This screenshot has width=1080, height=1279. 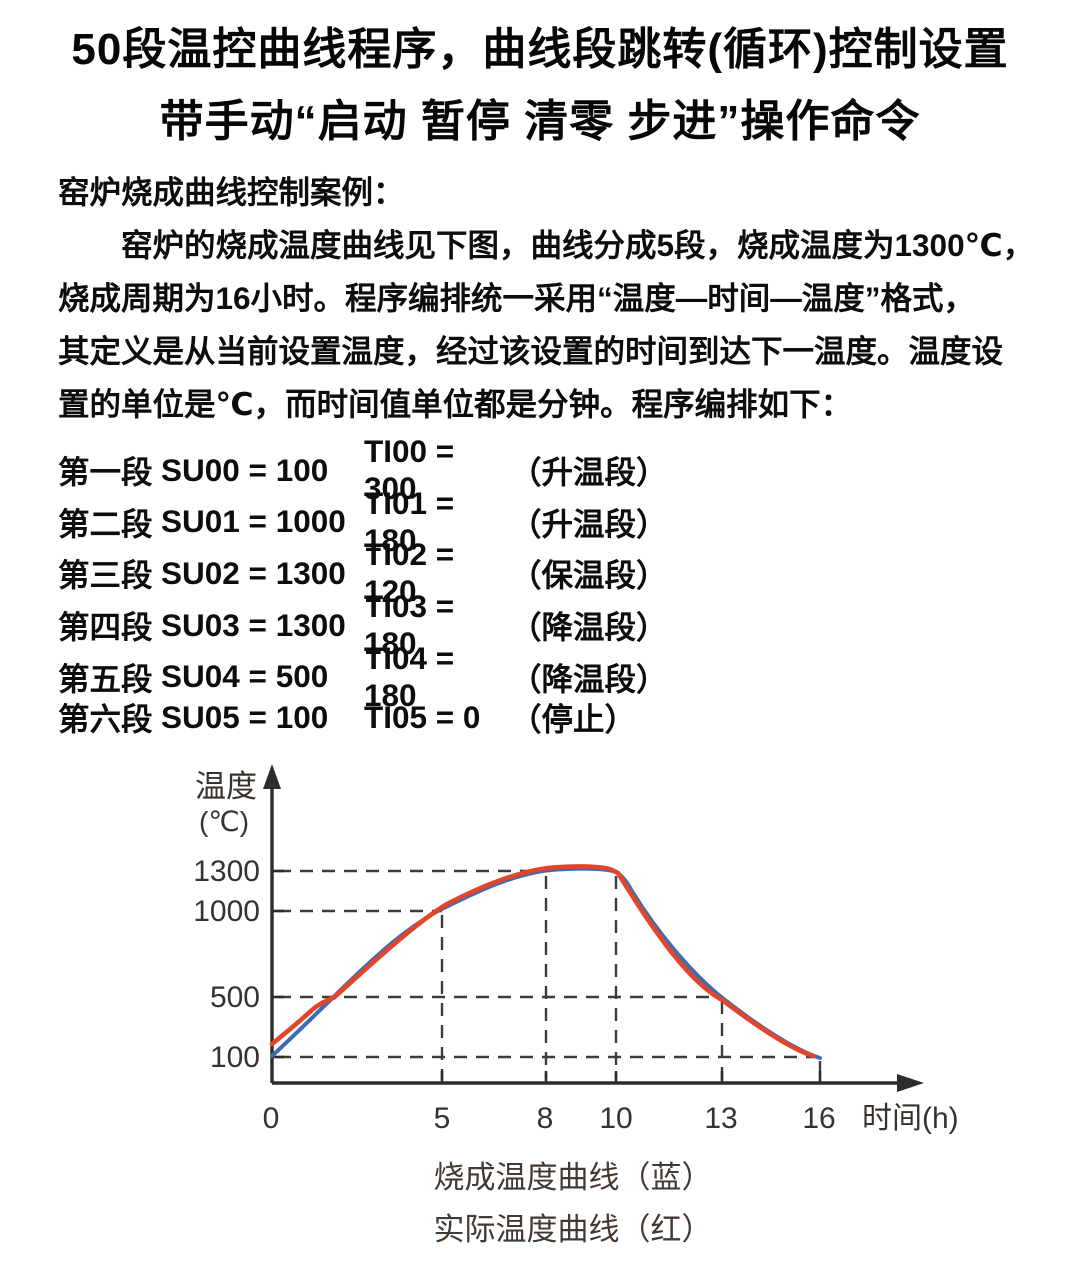 What do you see at coordinates (589, 575) in the screenshot?
I see `segment-note: （保温段）` at bounding box center [589, 575].